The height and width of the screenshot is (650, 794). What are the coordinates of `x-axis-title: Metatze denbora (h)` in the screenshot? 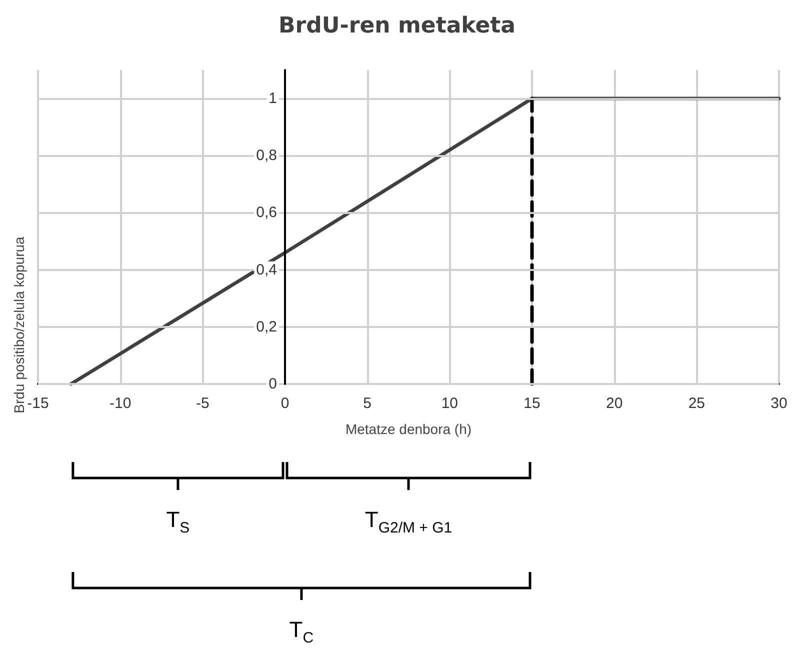 It's located at (408, 429).